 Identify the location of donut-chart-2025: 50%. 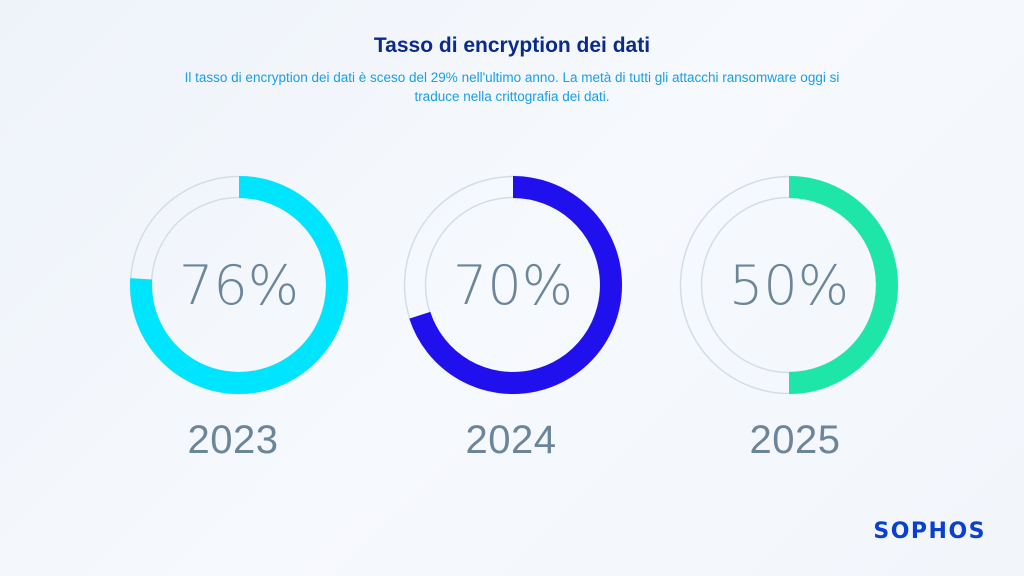
(789, 320).